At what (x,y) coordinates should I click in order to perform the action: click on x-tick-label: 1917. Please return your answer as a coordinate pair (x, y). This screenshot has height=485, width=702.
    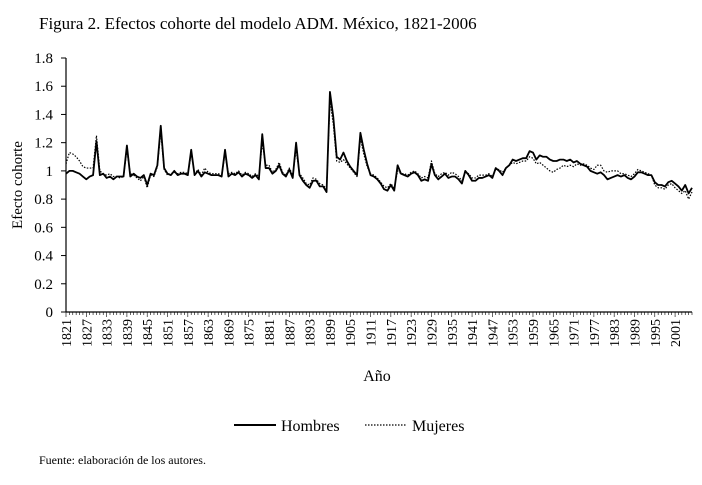
    Looking at the image, I should click on (392, 333).